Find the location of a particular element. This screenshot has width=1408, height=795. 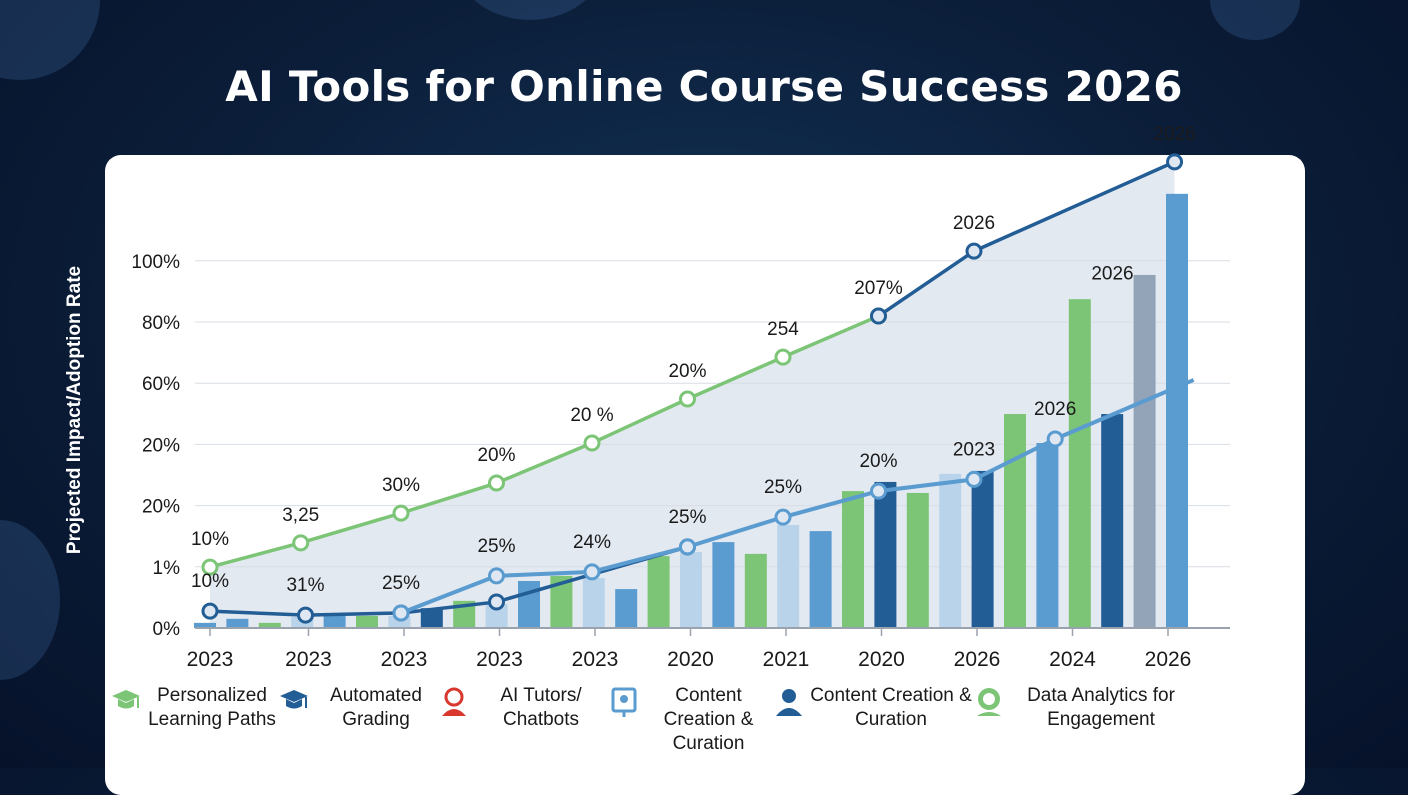

y-tick-label: 1% is located at coordinates (167, 568).